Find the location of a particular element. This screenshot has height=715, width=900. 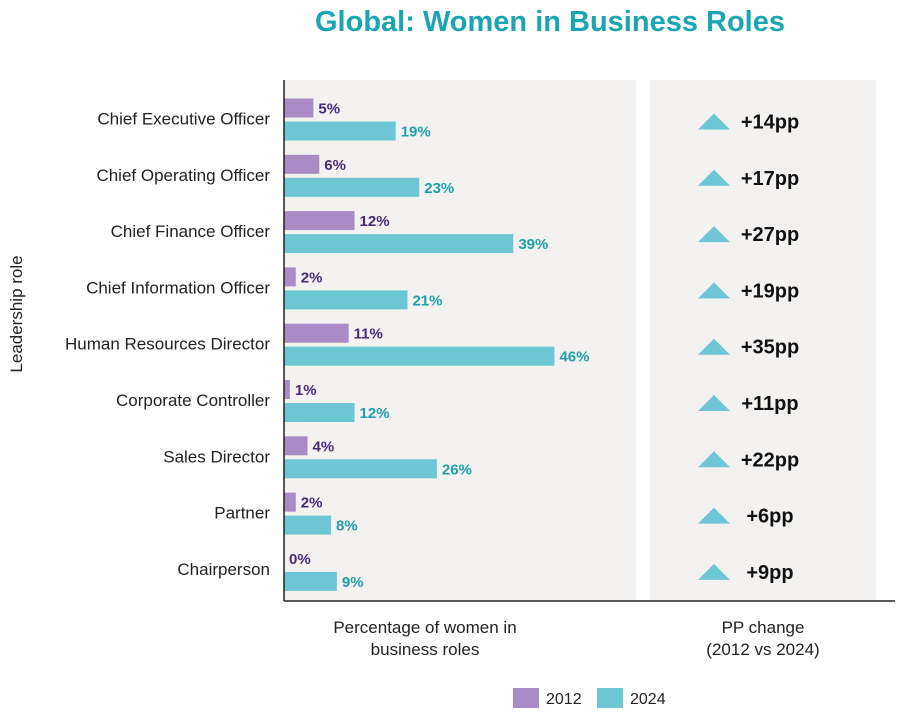

bar-2012-chief-operating-officer is located at coordinates (302, 164).